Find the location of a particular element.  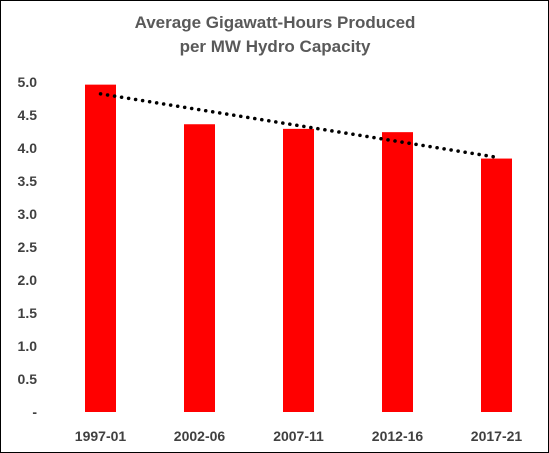

x-tick-label: 2002-06 is located at coordinates (200, 436).